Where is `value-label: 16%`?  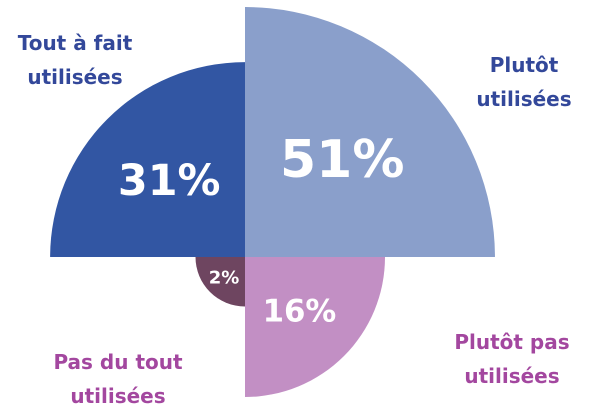 value-label: 16% is located at coordinates (300, 311).